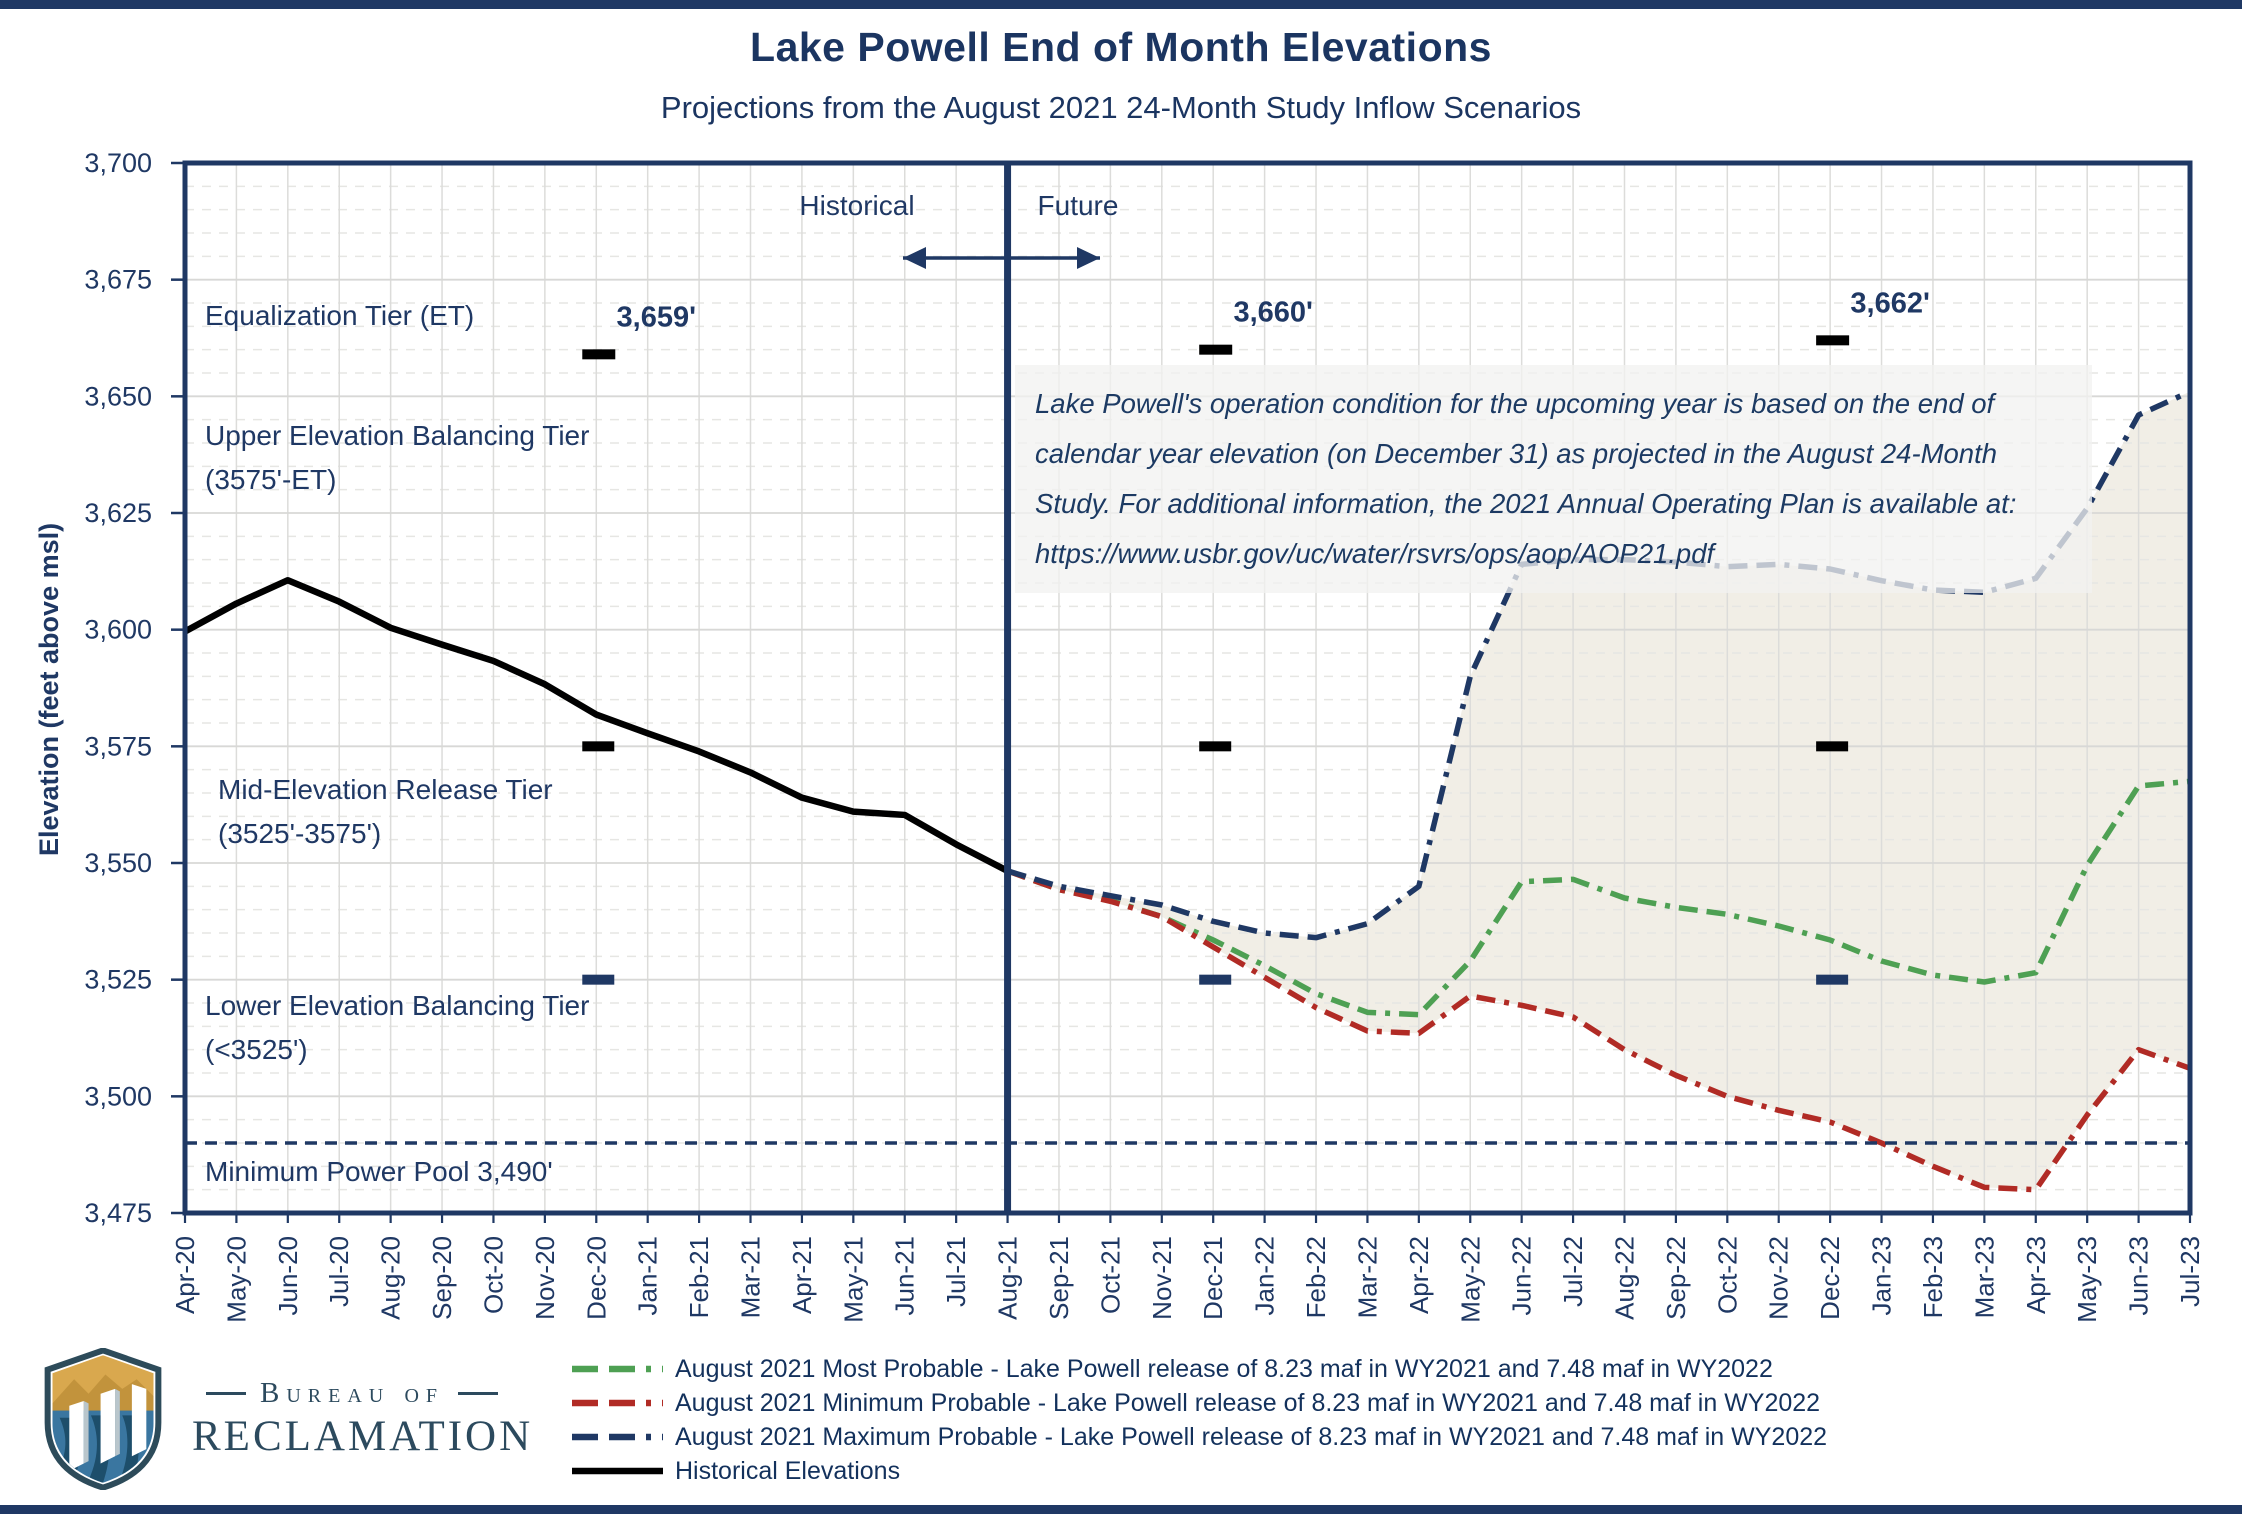 The image size is (2242, 1516). What do you see at coordinates (1779, 1278) in the screenshot?
I see `x-axis-tick-label: Nov-22` at bounding box center [1779, 1278].